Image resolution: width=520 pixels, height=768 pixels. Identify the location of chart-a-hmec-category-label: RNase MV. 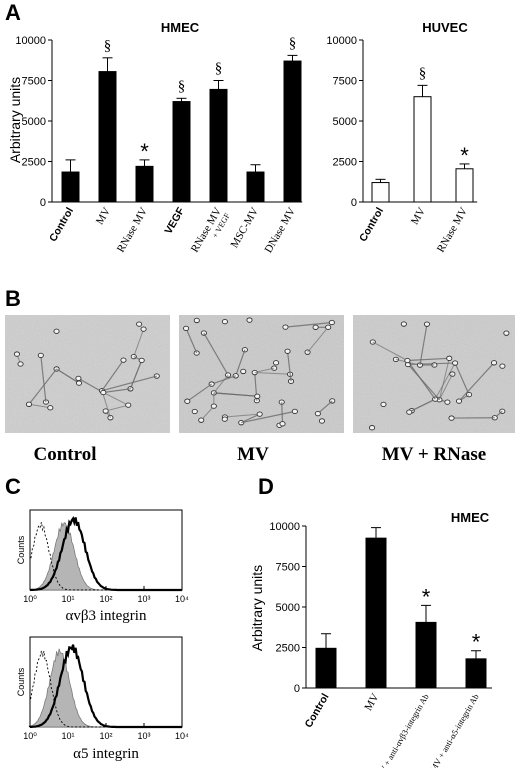
(132, 229).